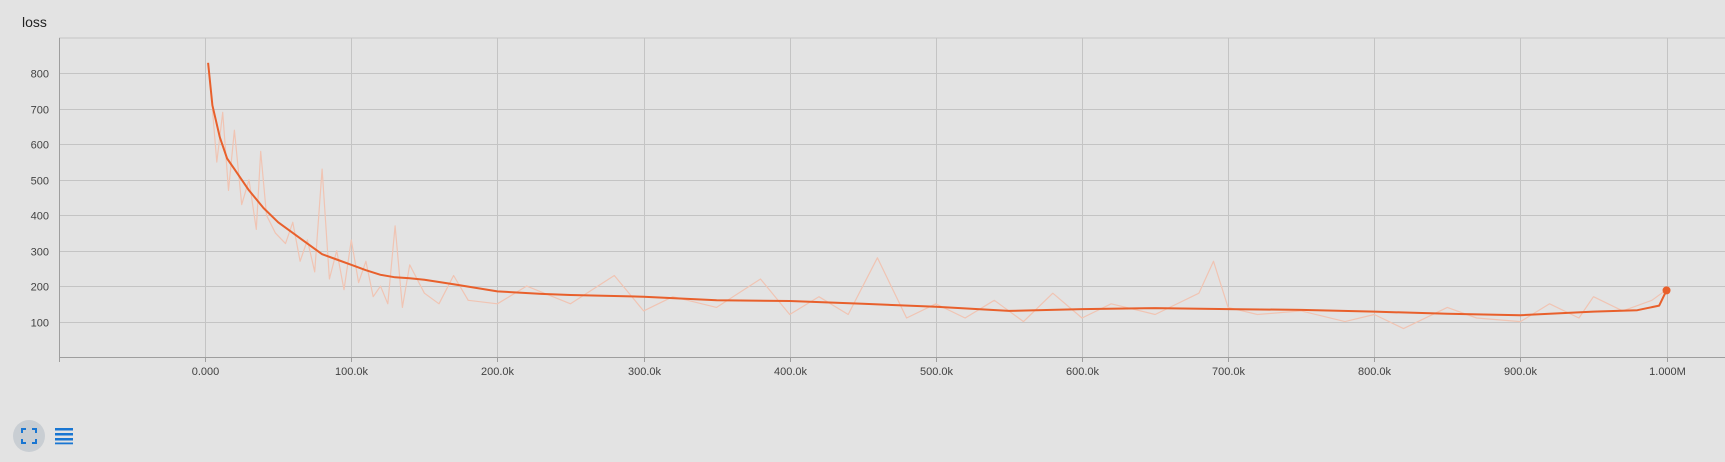  Describe the element at coordinates (40, 253) in the screenshot. I see `y-tick-label: 300` at that location.